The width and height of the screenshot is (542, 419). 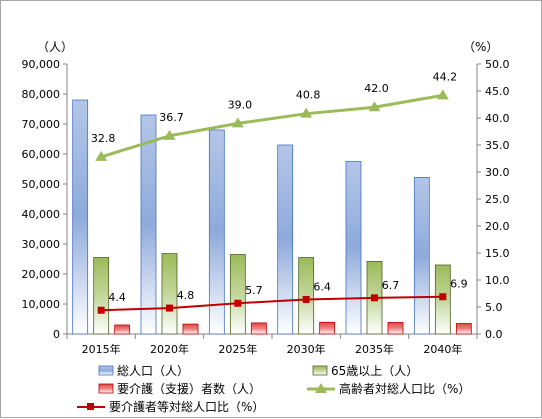 I want to click on care-ratio-label: 4.4, so click(x=117, y=297).